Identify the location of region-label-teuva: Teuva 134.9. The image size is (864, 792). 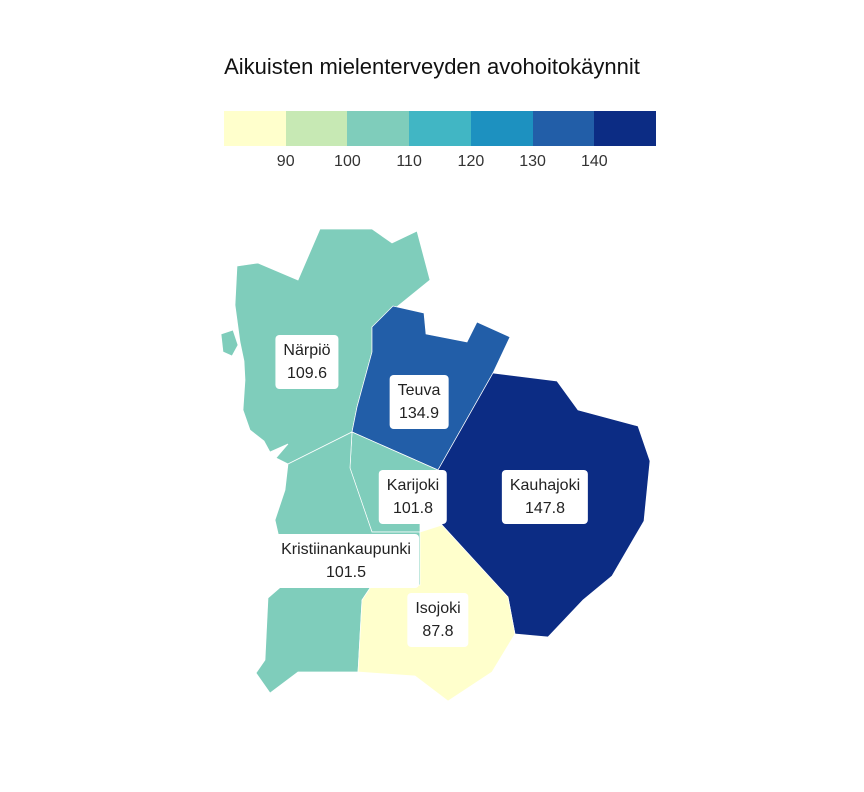
(419, 402).